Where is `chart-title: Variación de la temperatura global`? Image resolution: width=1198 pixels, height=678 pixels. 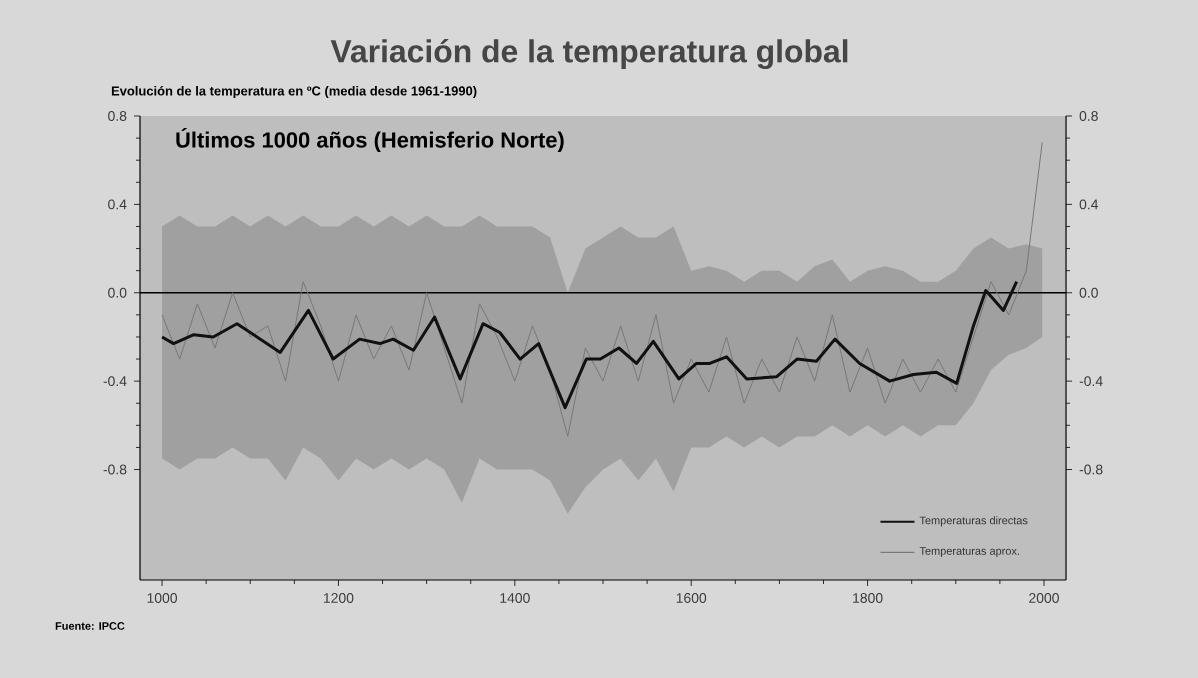 chart-title: Variación de la temperatura global is located at coordinates (589, 54).